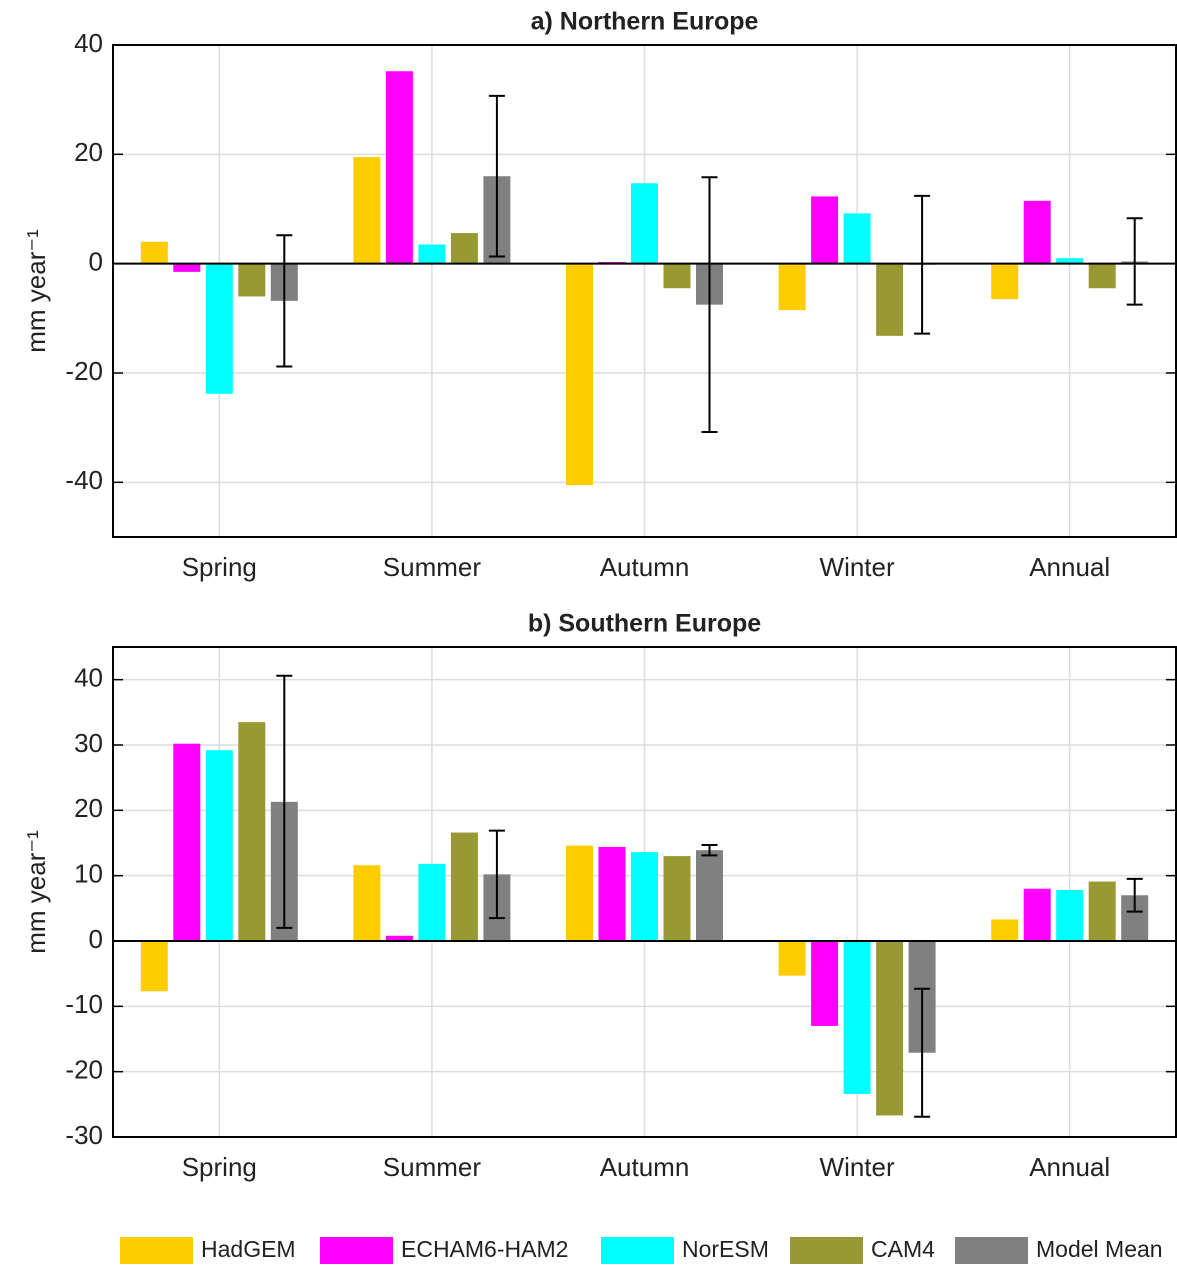  Describe the element at coordinates (84, 1004) in the screenshot. I see `y-tick-label: -10` at that location.